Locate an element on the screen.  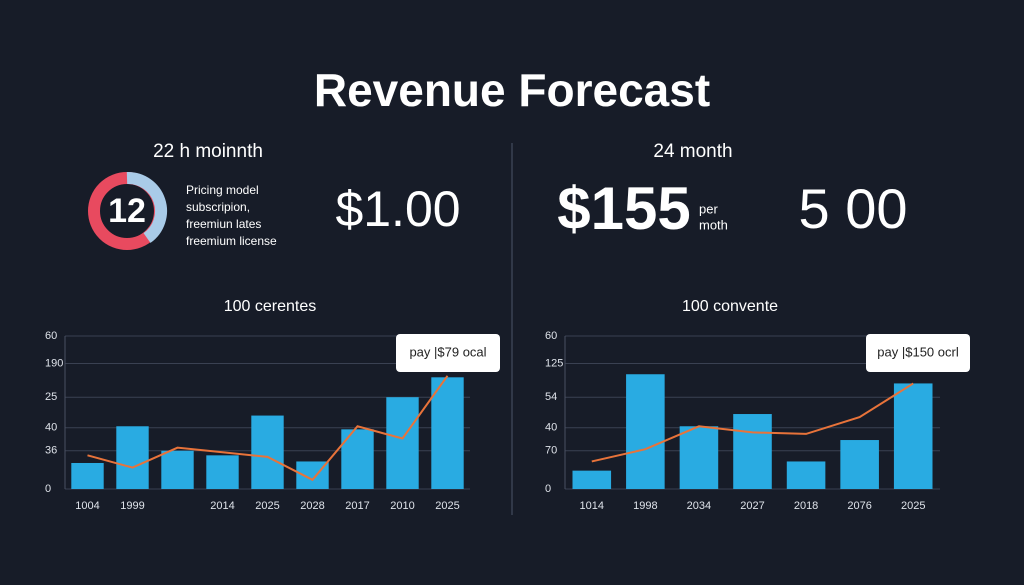
x-tick-label: 1998 is located at coordinates (645, 506).